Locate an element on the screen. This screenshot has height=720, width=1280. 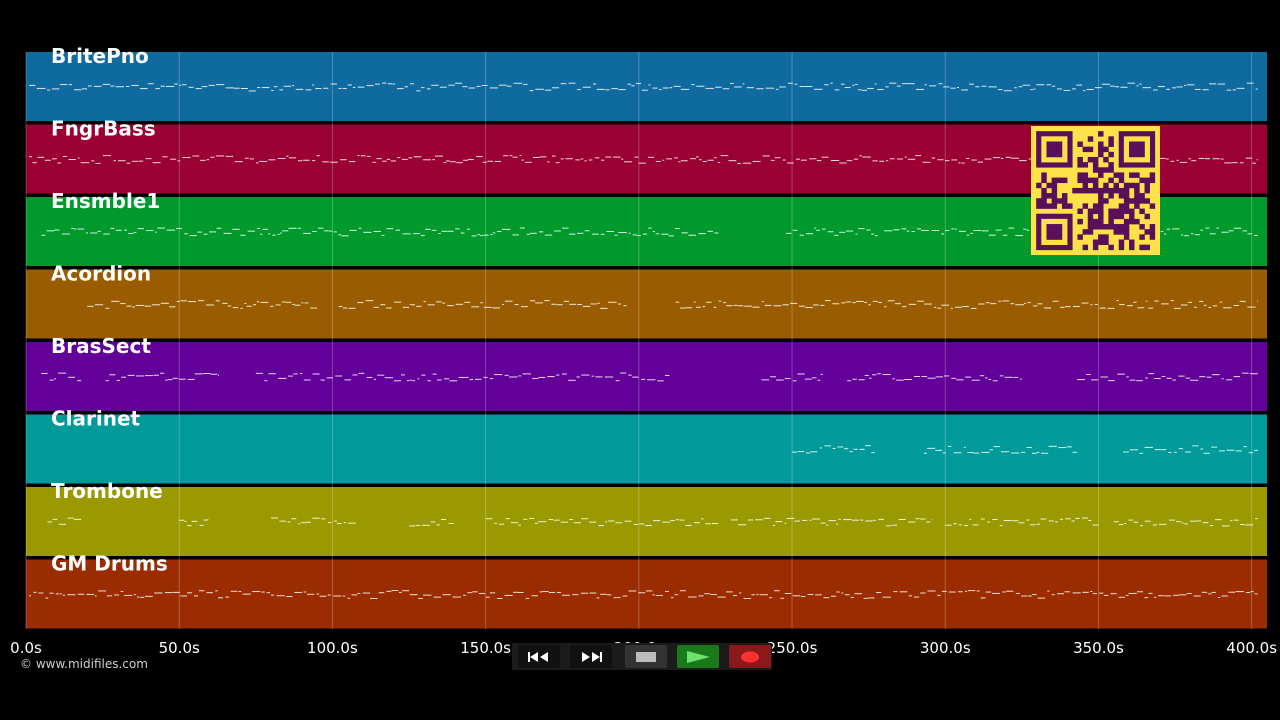
tick-label: 150.0s is located at coordinates (485, 648).